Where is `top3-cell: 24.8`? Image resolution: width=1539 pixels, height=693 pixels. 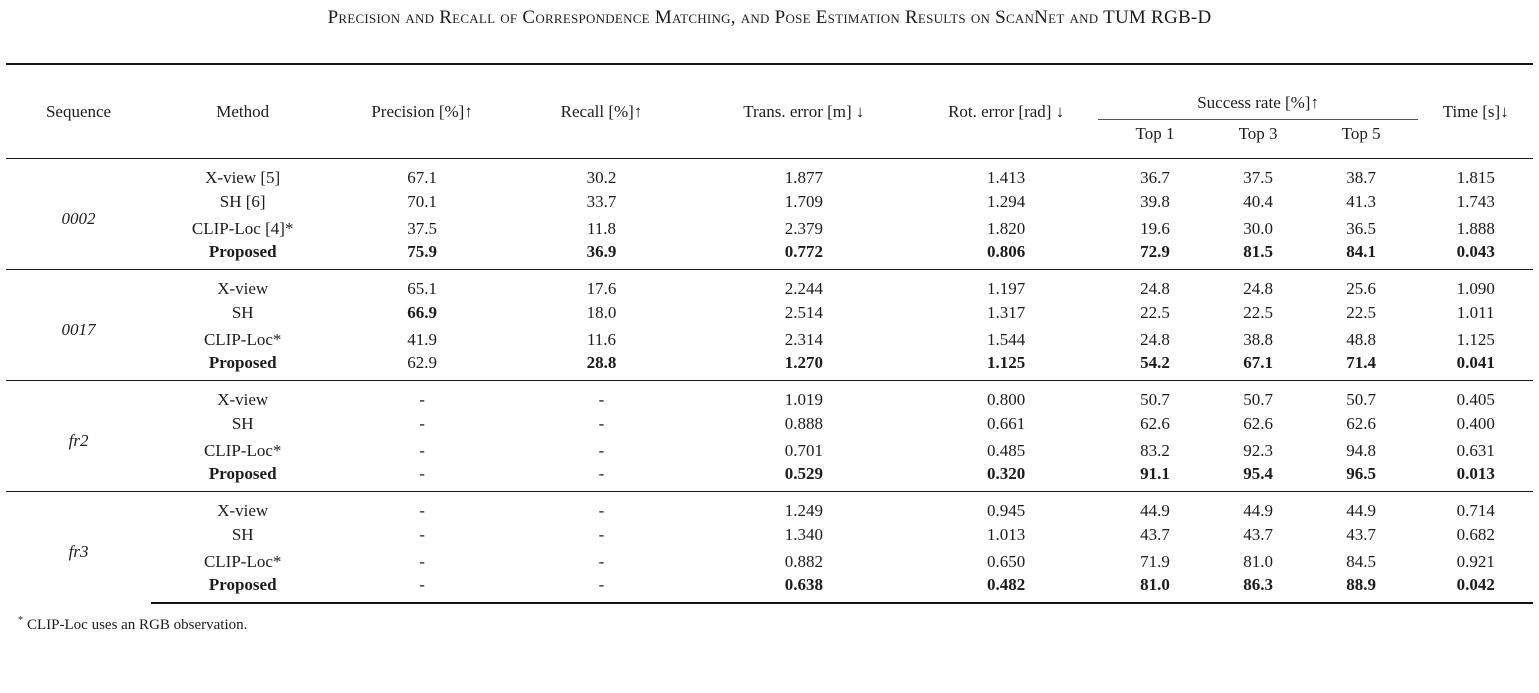 top3-cell: 24.8 is located at coordinates (1258, 284).